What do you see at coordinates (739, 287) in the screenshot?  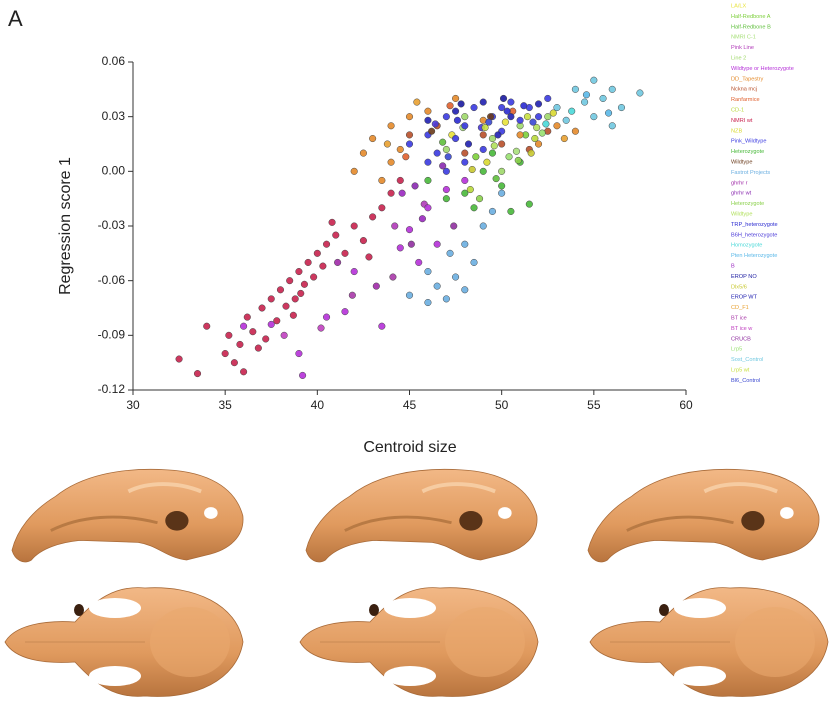 I see `legend-entry: Dlx5/6` at bounding box center [739, 287].